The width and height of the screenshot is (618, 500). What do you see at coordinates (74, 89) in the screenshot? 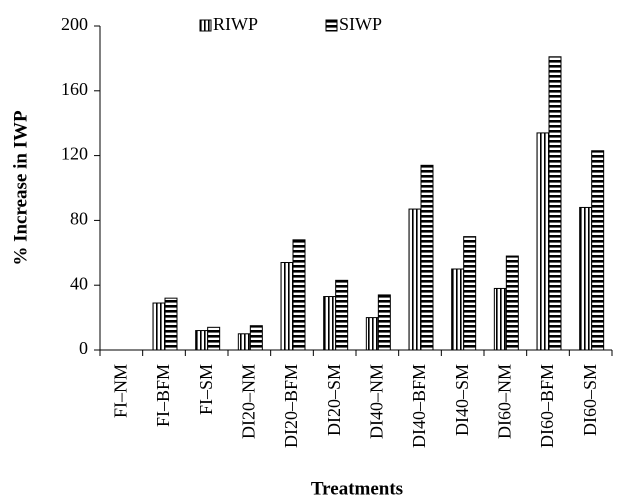
I see `y-tick-label: 160` at bounding box center [74, 89].